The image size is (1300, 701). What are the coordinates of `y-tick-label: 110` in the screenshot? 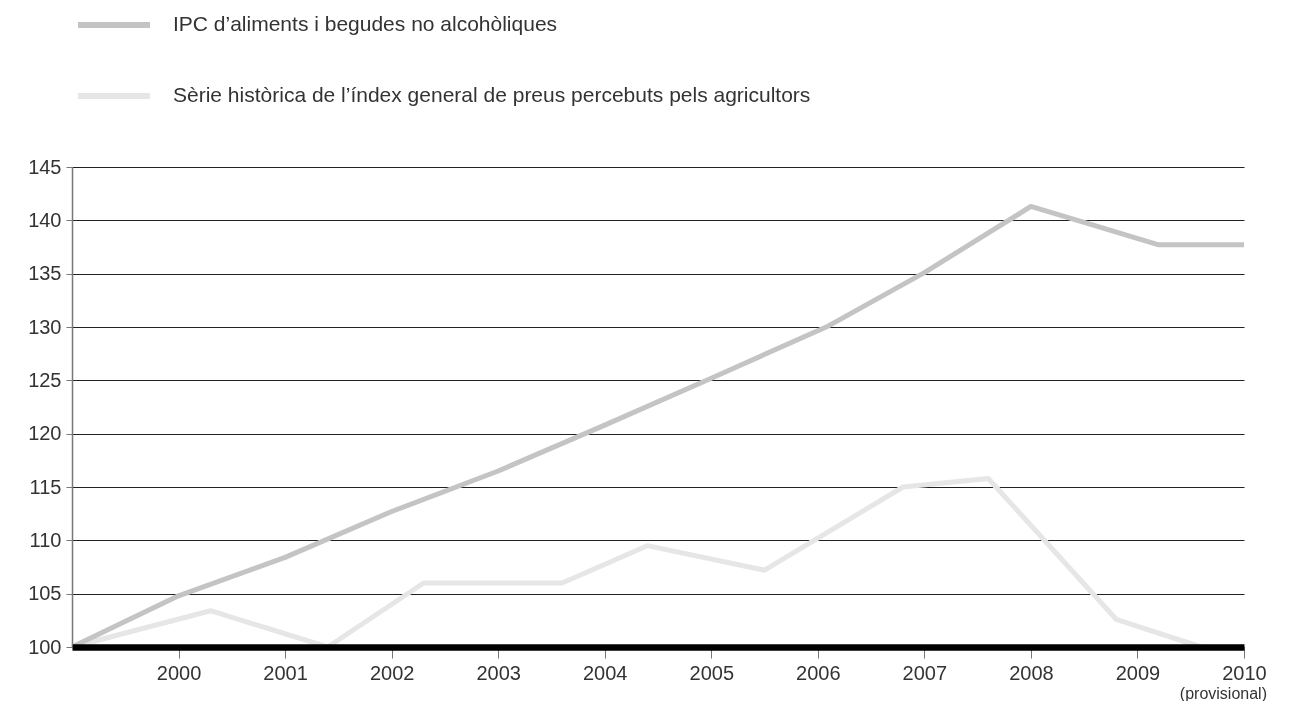 It's located at (45, 539).